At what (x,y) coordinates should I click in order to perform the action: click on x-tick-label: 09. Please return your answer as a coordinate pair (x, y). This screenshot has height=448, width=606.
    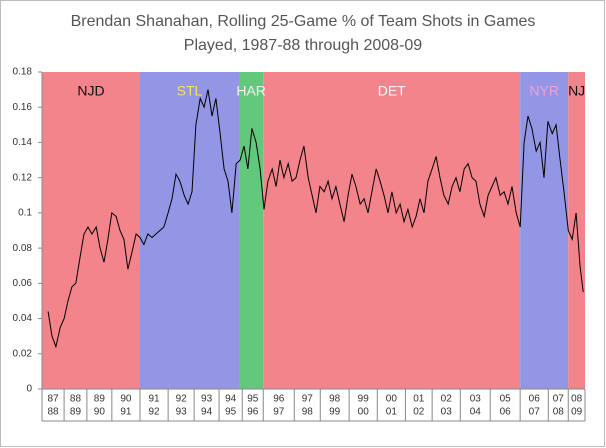
    Looking at the image, I should click on (577, 412).